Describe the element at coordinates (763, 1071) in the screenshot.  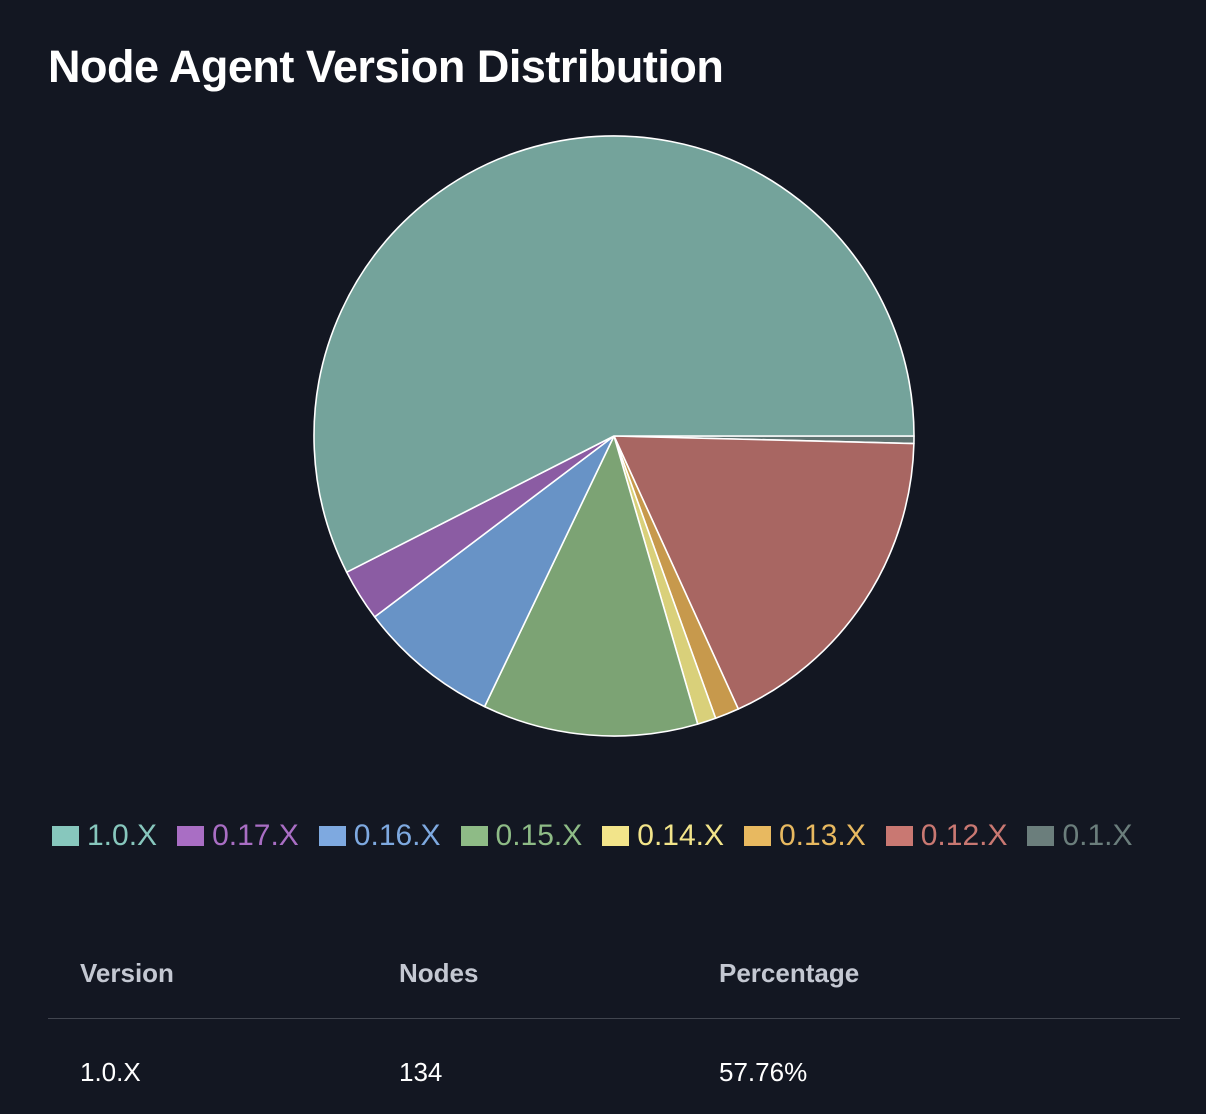
I see `cell-percentage: 57.76%` at that location.